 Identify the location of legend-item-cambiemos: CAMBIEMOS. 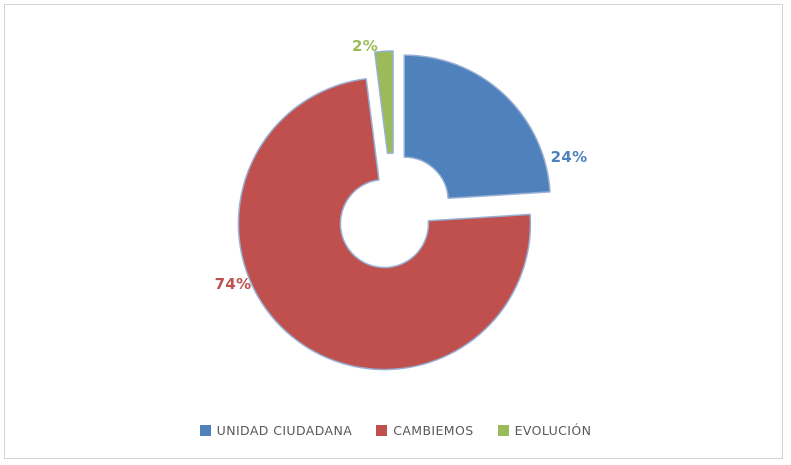
(424, 430).